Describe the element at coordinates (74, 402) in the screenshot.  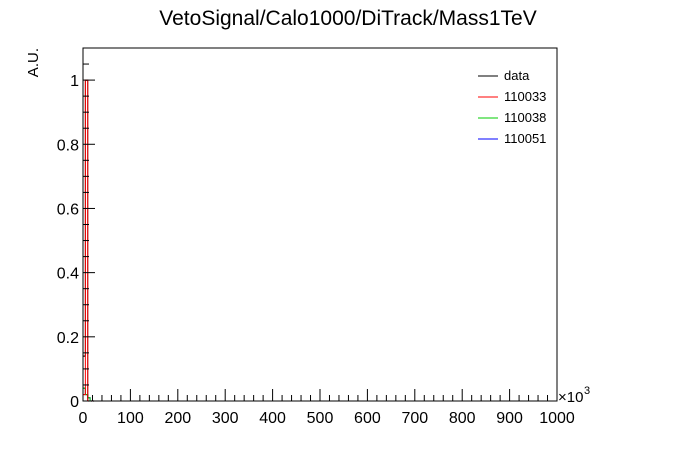
I see `y-tick-label: 0` at that location.